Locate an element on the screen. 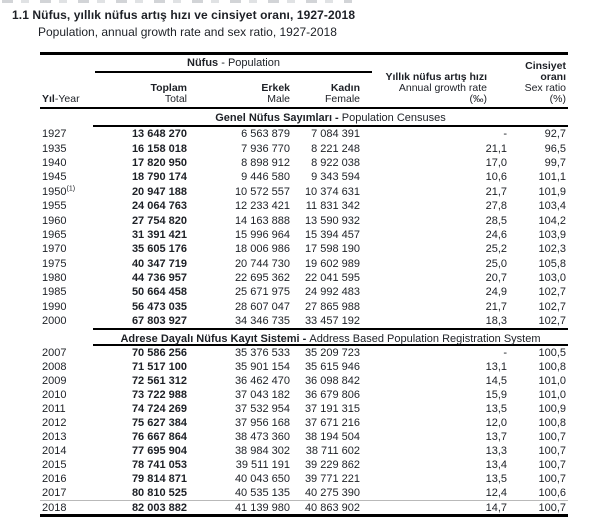  female-header-tr: Kadın is located at coordinates (345, 88).